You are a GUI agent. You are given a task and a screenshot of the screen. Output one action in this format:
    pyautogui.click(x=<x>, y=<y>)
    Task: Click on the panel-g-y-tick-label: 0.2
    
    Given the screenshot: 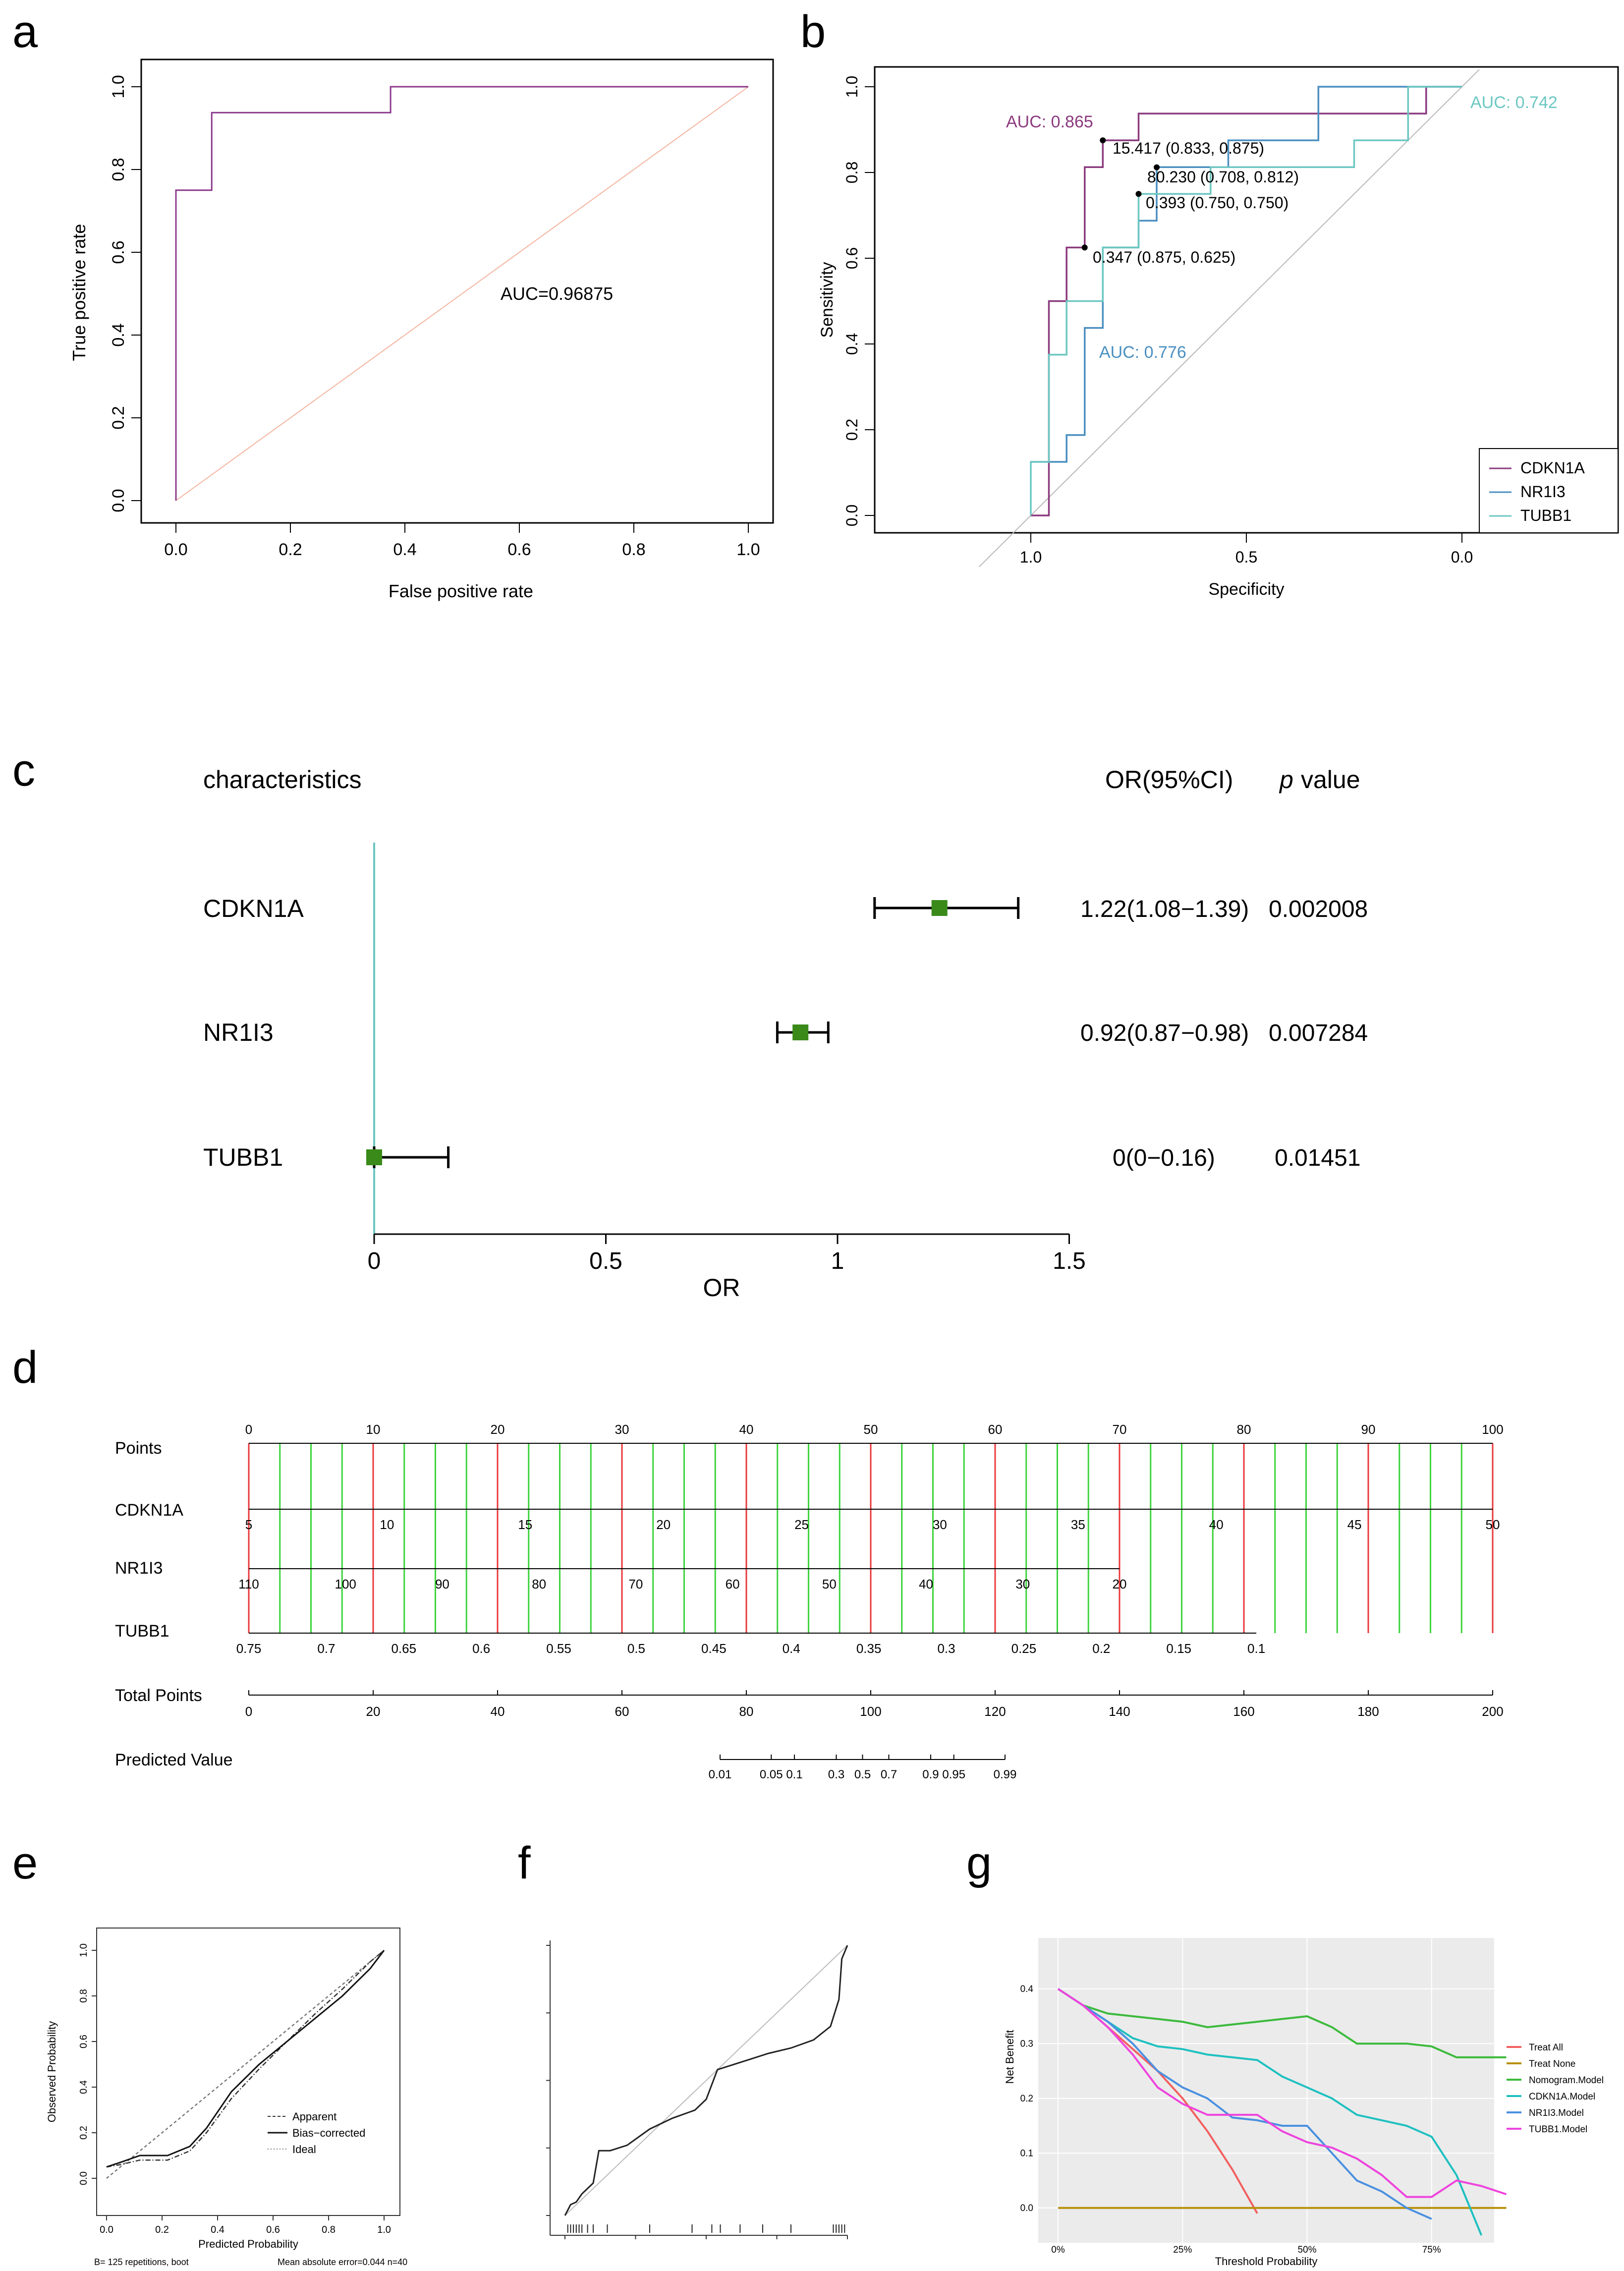 What is the action you would take?
    pyautogui.click(x=1026, y=2099)
    